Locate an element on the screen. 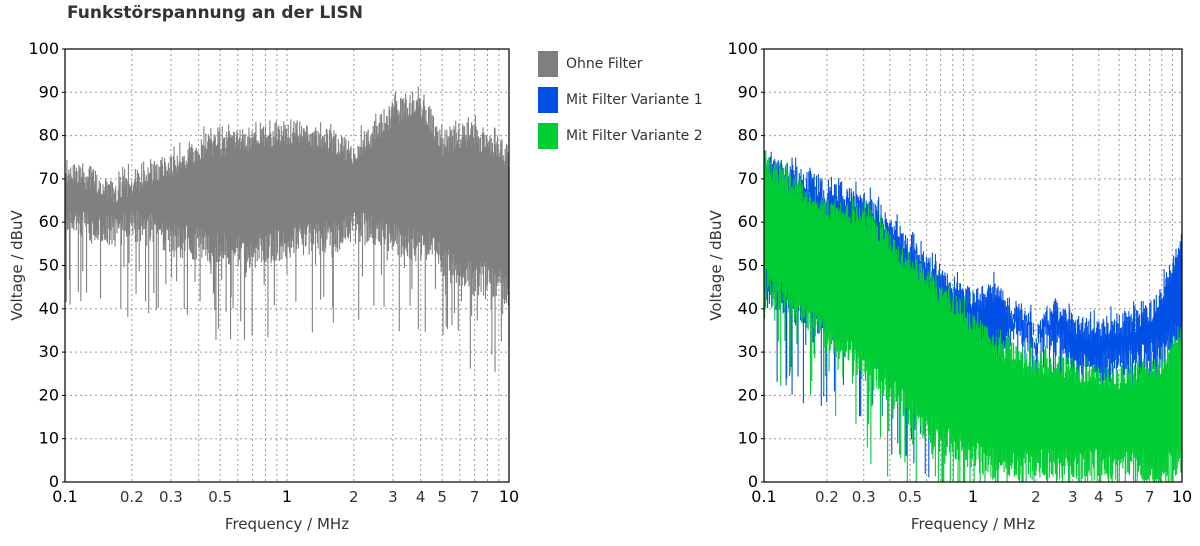 The width and height of the screenshot is (1200, 546). page-title: Funkstörspannung an der LISN is located at coordinates (215, 13).